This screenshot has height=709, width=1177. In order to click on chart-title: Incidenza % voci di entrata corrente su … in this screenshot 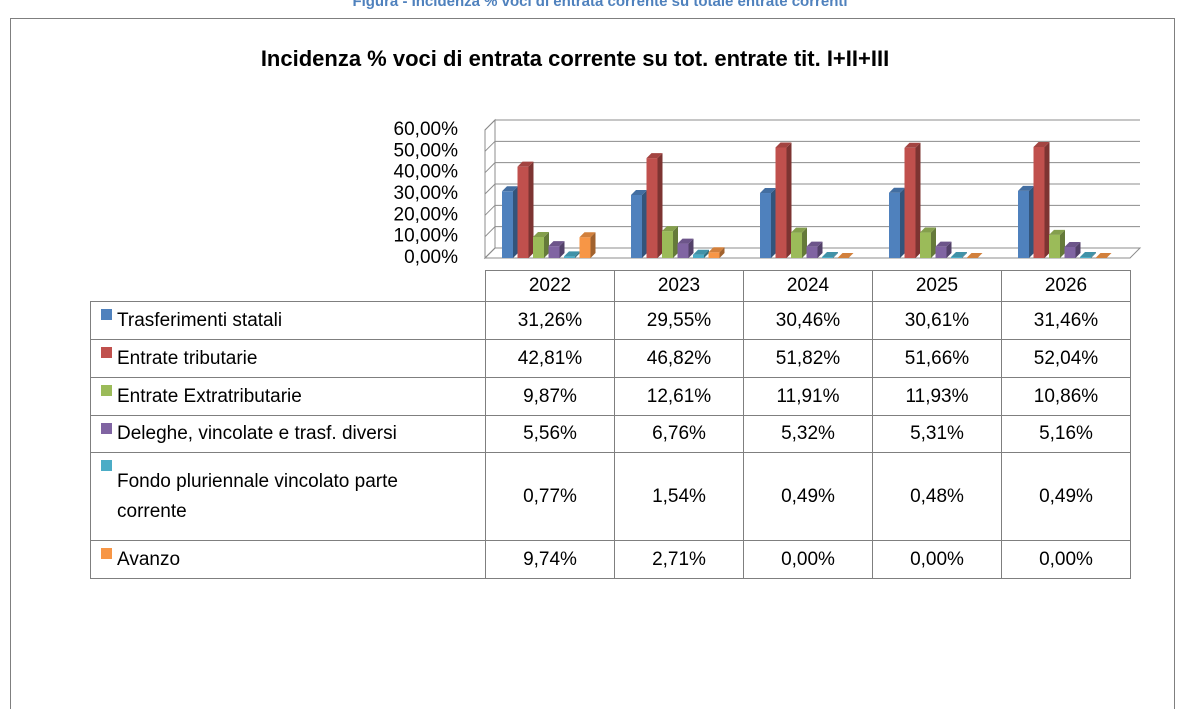, I will do `click(575, 58)`.